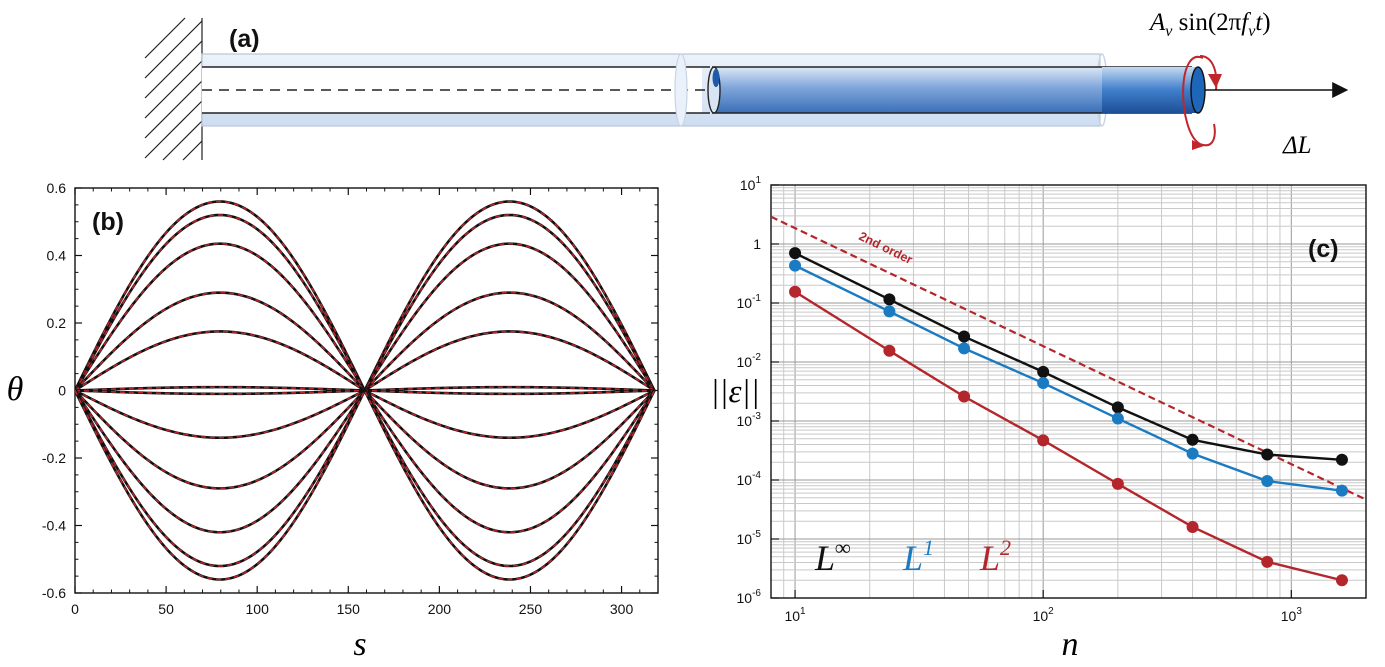 This screenshot has height=667, width=1385. What do you see at coordinates (54, 593) in the screenshot?
I see `y-tick-label: -0.6` at bounding box center [54, 593].